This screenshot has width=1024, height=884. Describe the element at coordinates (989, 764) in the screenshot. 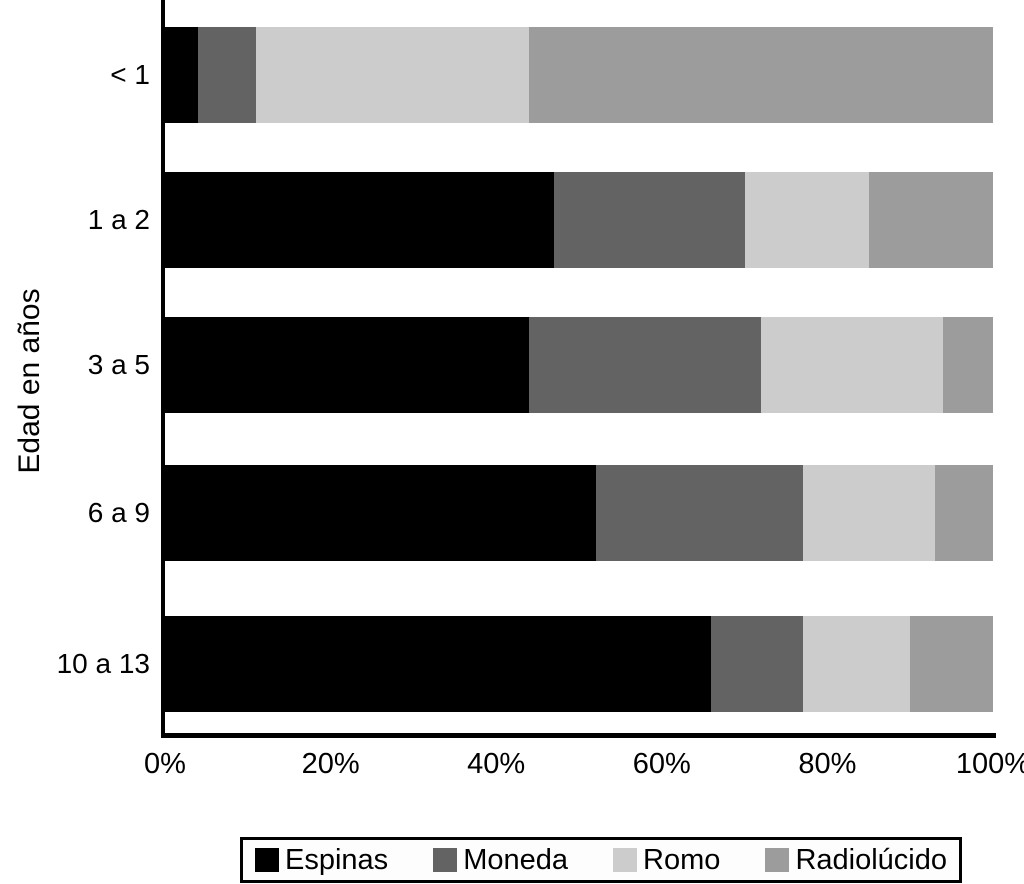

I see `x-tick-label-100: 100%` at that location.